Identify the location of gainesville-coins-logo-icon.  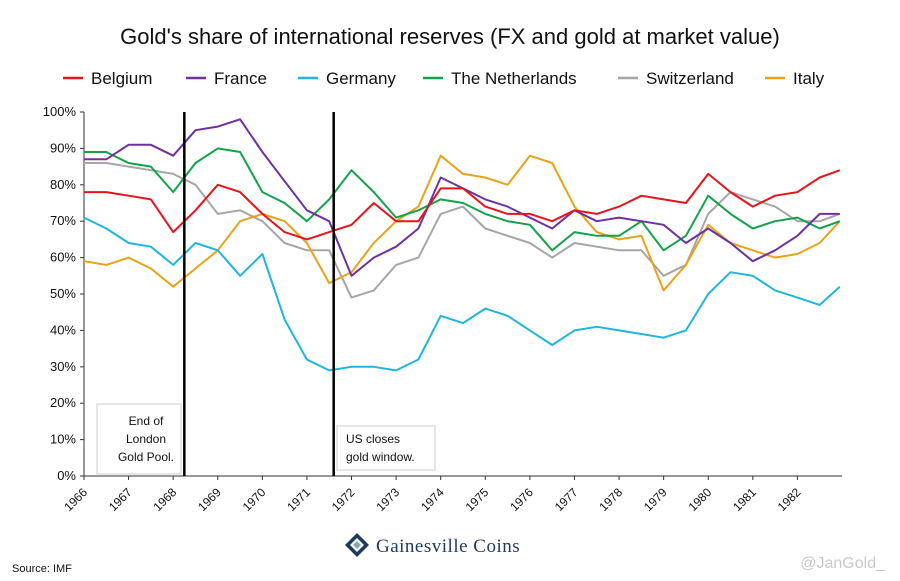
(357, 545).